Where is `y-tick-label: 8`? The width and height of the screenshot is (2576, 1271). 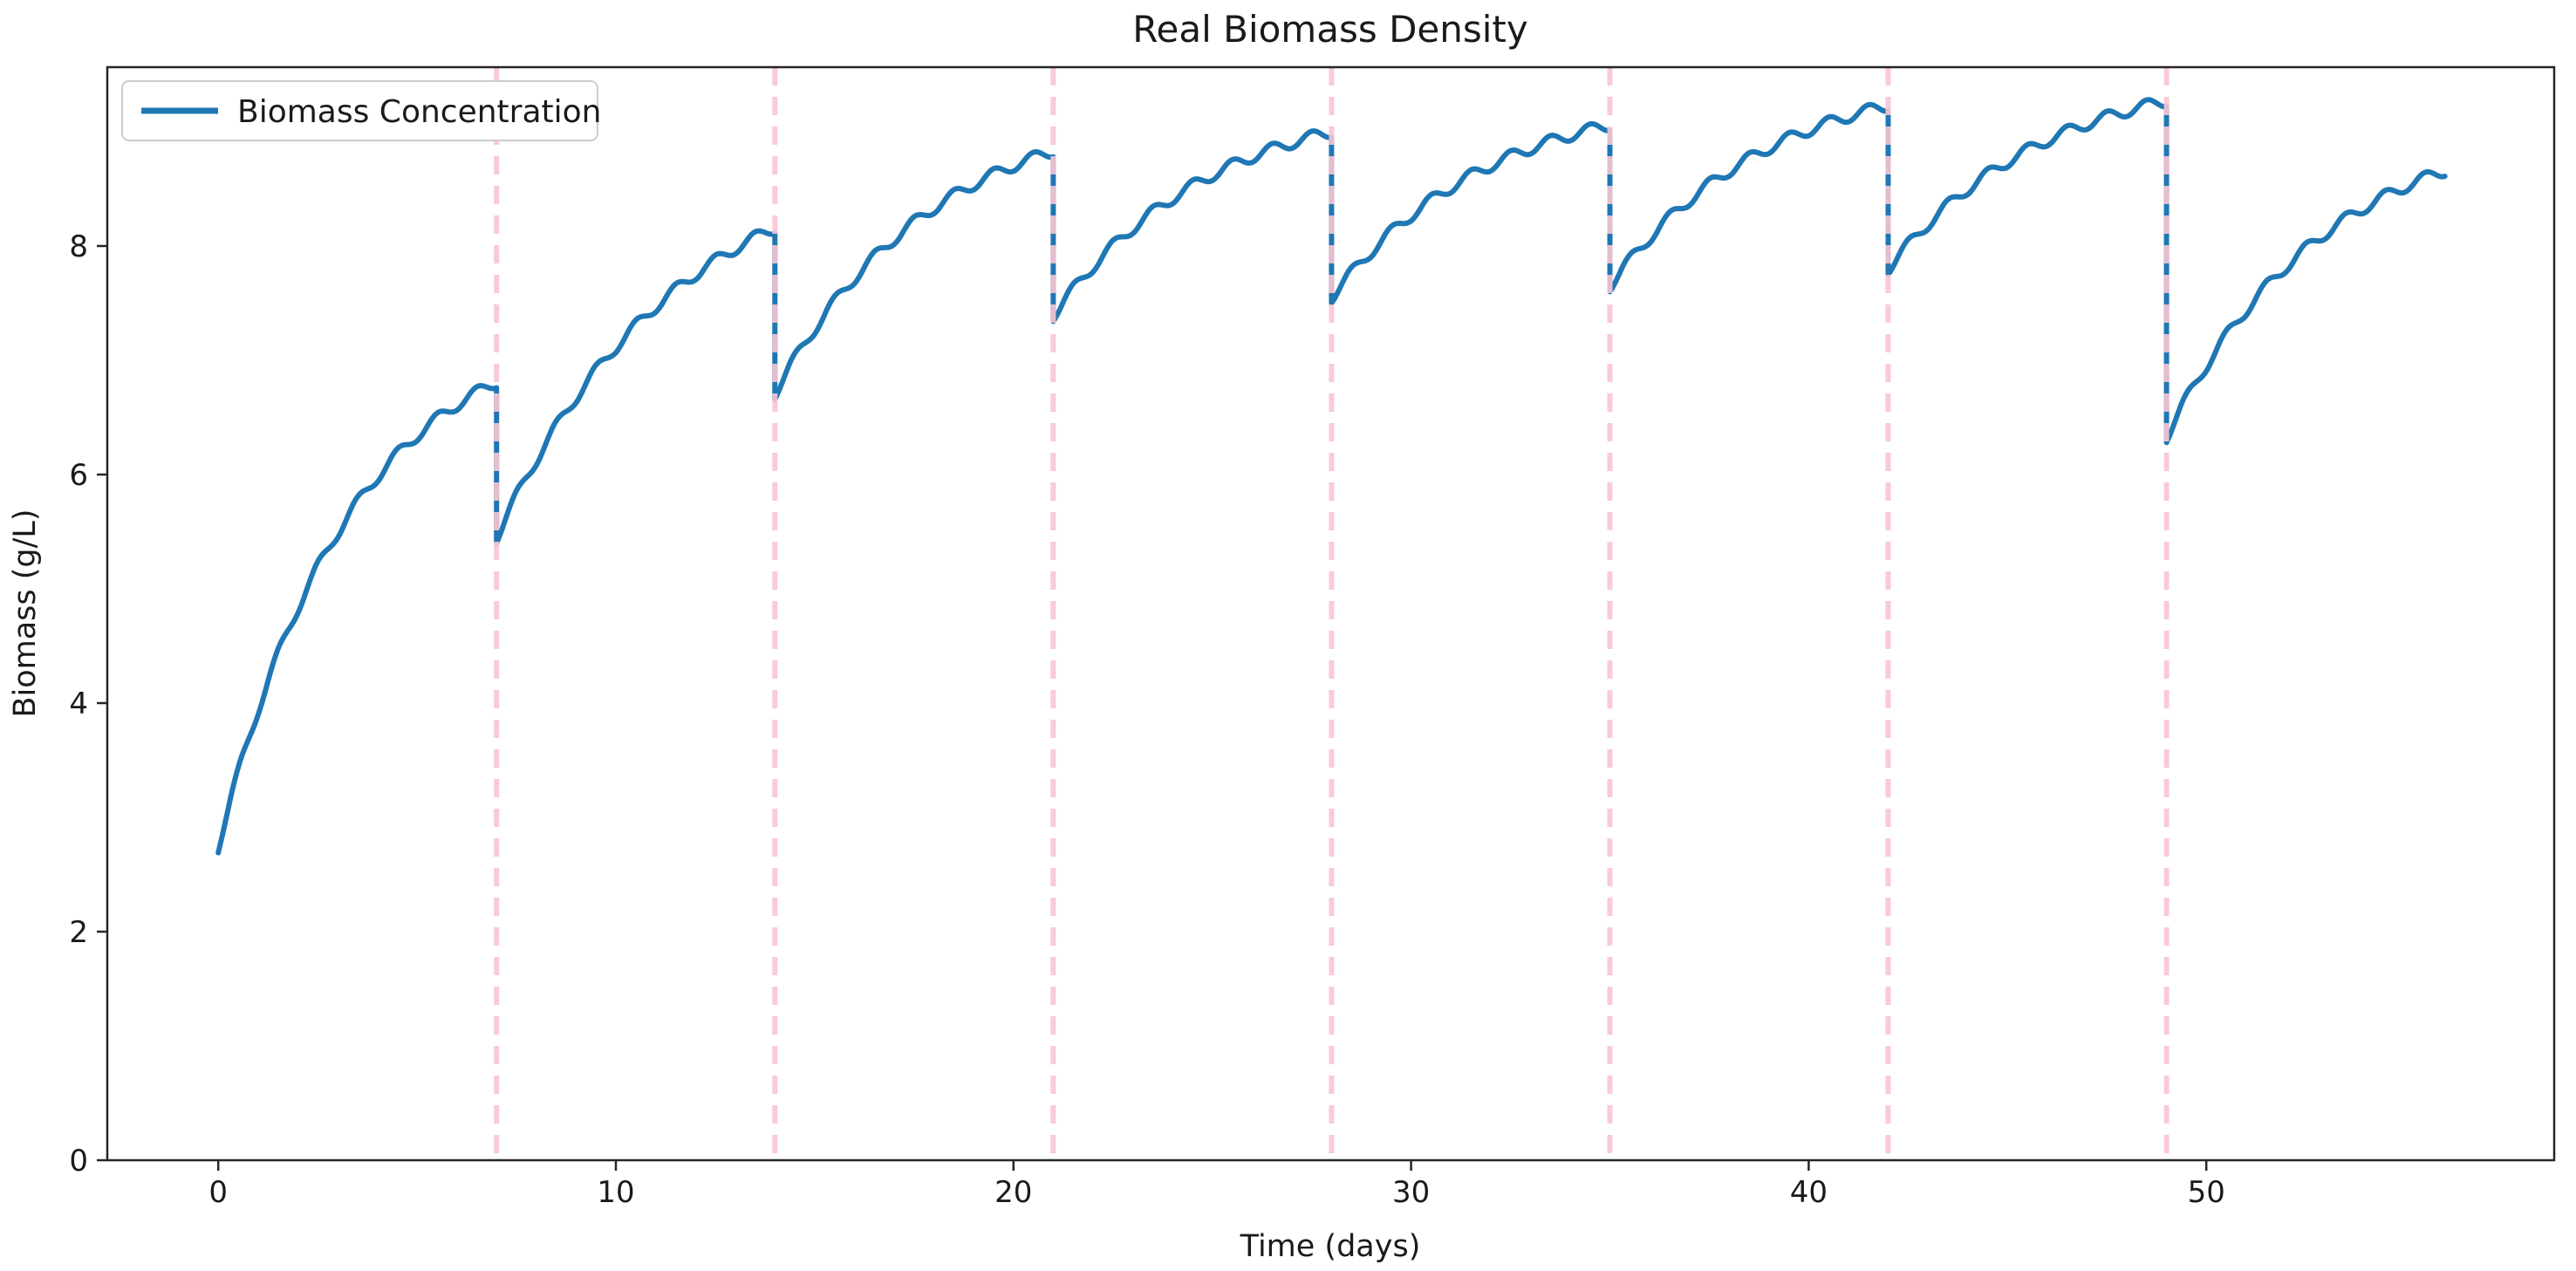
y-tick-label: 8 is located at coordinates (78, 246).